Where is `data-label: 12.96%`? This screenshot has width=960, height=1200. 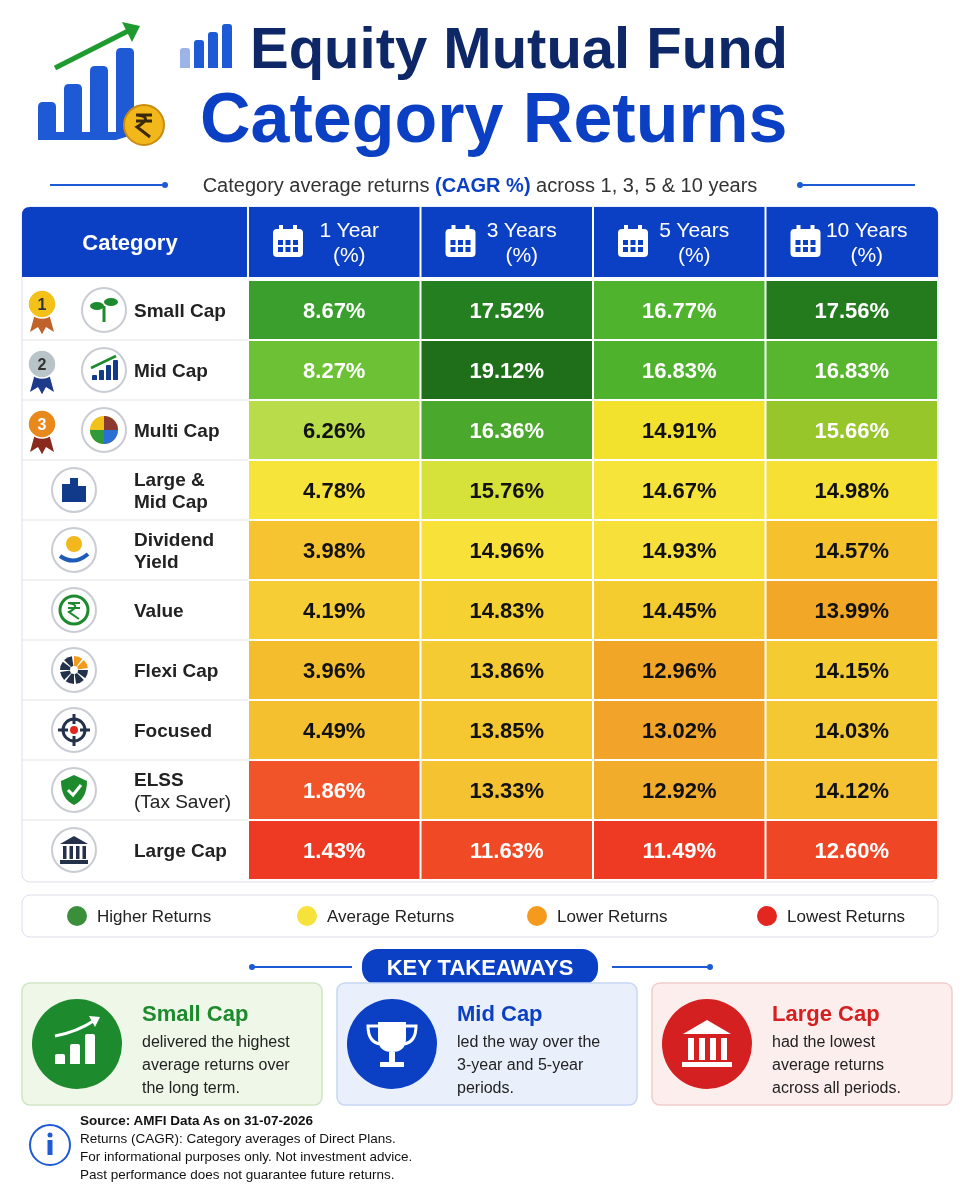 data-label: 12.96% is located at coordinates (679, 670).